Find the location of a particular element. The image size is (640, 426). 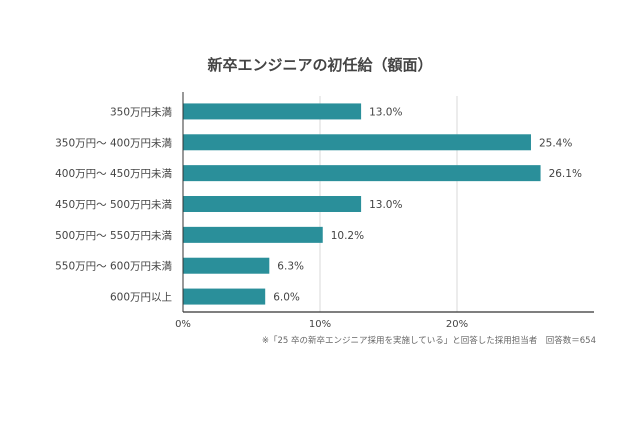

value-label-3: 13.0% is located at coordinates (385, 205).